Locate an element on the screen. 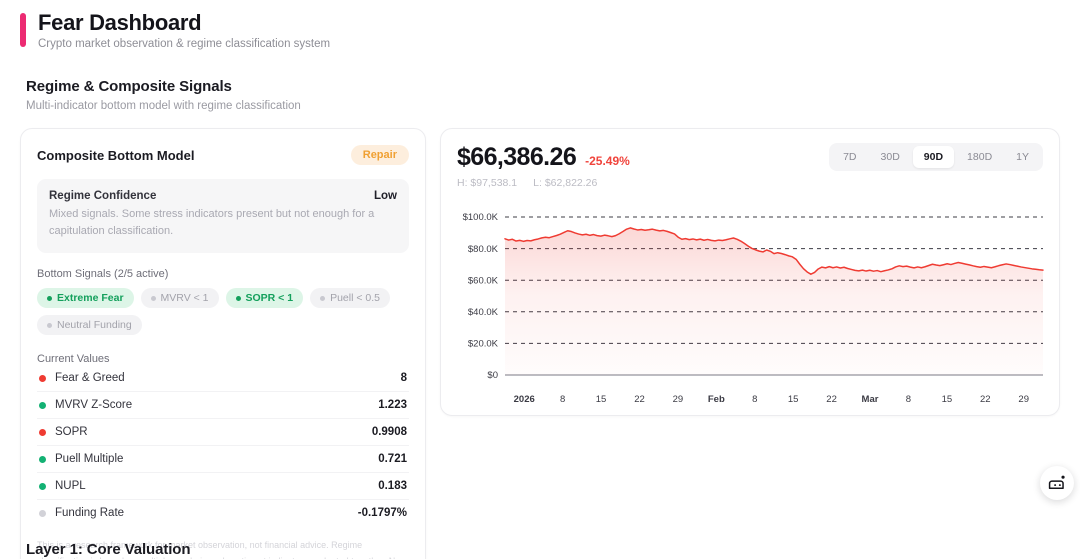 The width and height of the screenshot is (1080, 559). range-button-7d: 7D is located at coordinates (849, 157).